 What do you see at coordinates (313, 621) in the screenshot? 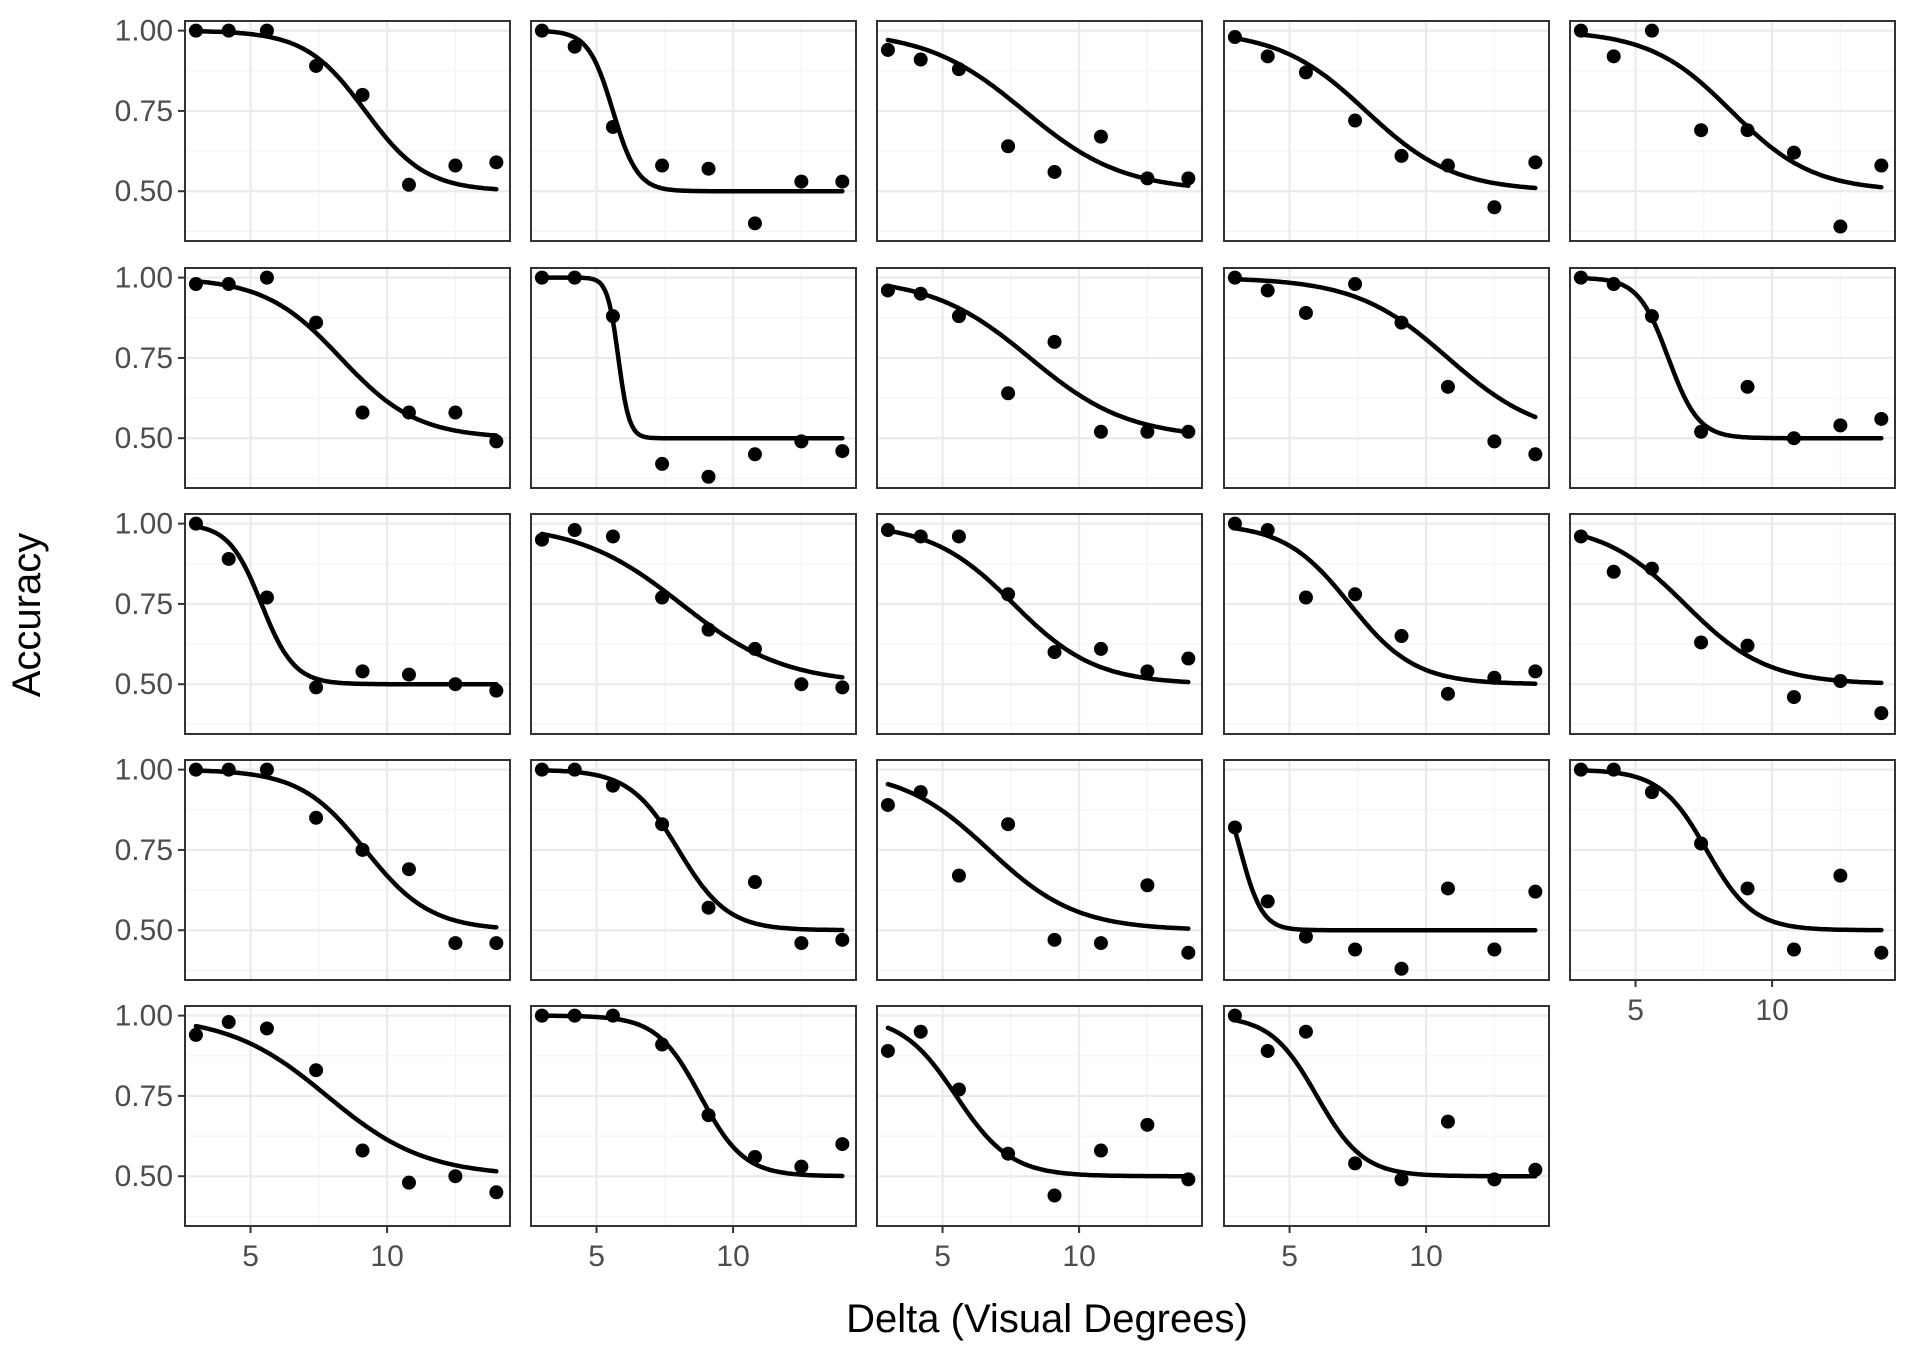
I see `facet-panel: 0.50 0.75 1.00` at bounding box center [313, 621].